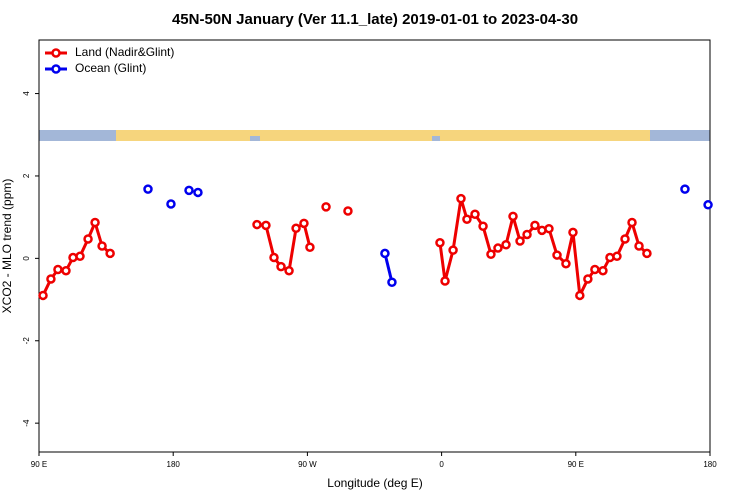 This screenshot has width=750, height=500. What do you see at coordinates (307, 464) in the screenshot?
I see `x-tick-label: 90 W` at bounding box center [307, 464].